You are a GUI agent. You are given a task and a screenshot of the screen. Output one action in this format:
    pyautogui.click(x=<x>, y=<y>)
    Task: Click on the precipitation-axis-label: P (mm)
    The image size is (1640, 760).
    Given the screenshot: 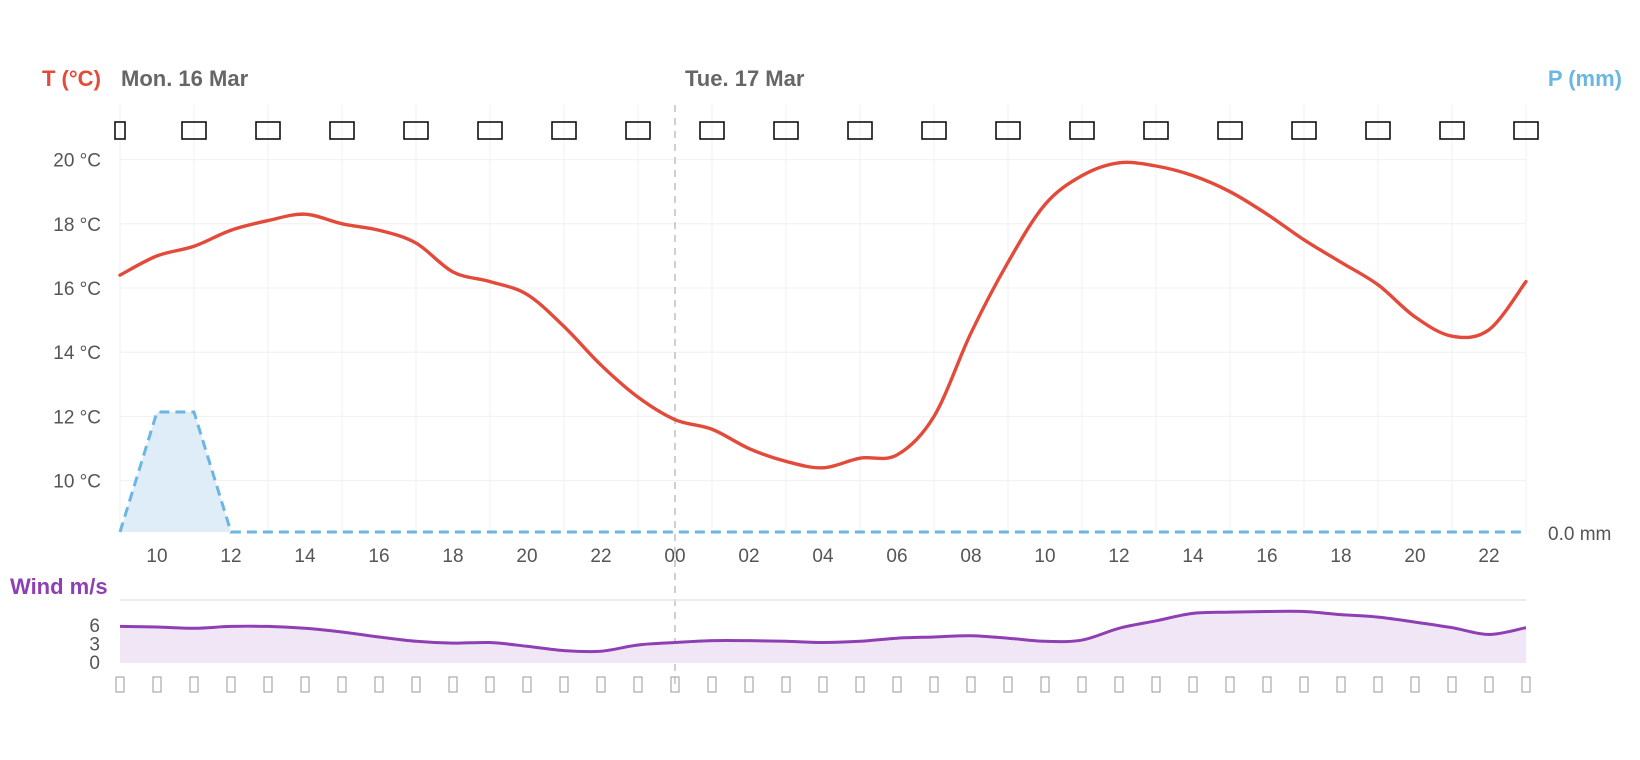 What is the action you would take?
    pyautogui.click(x=1585, y=78)
    